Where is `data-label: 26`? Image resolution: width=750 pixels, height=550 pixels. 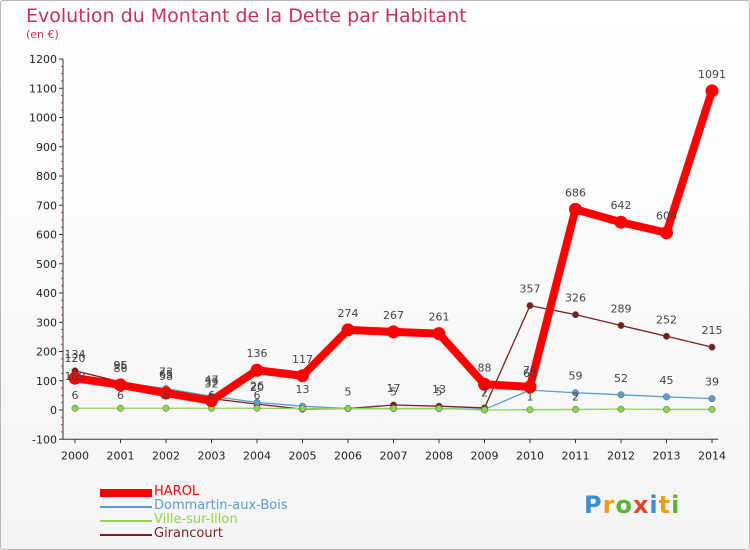 data-label: 26 is located at coordinates (257, 385).